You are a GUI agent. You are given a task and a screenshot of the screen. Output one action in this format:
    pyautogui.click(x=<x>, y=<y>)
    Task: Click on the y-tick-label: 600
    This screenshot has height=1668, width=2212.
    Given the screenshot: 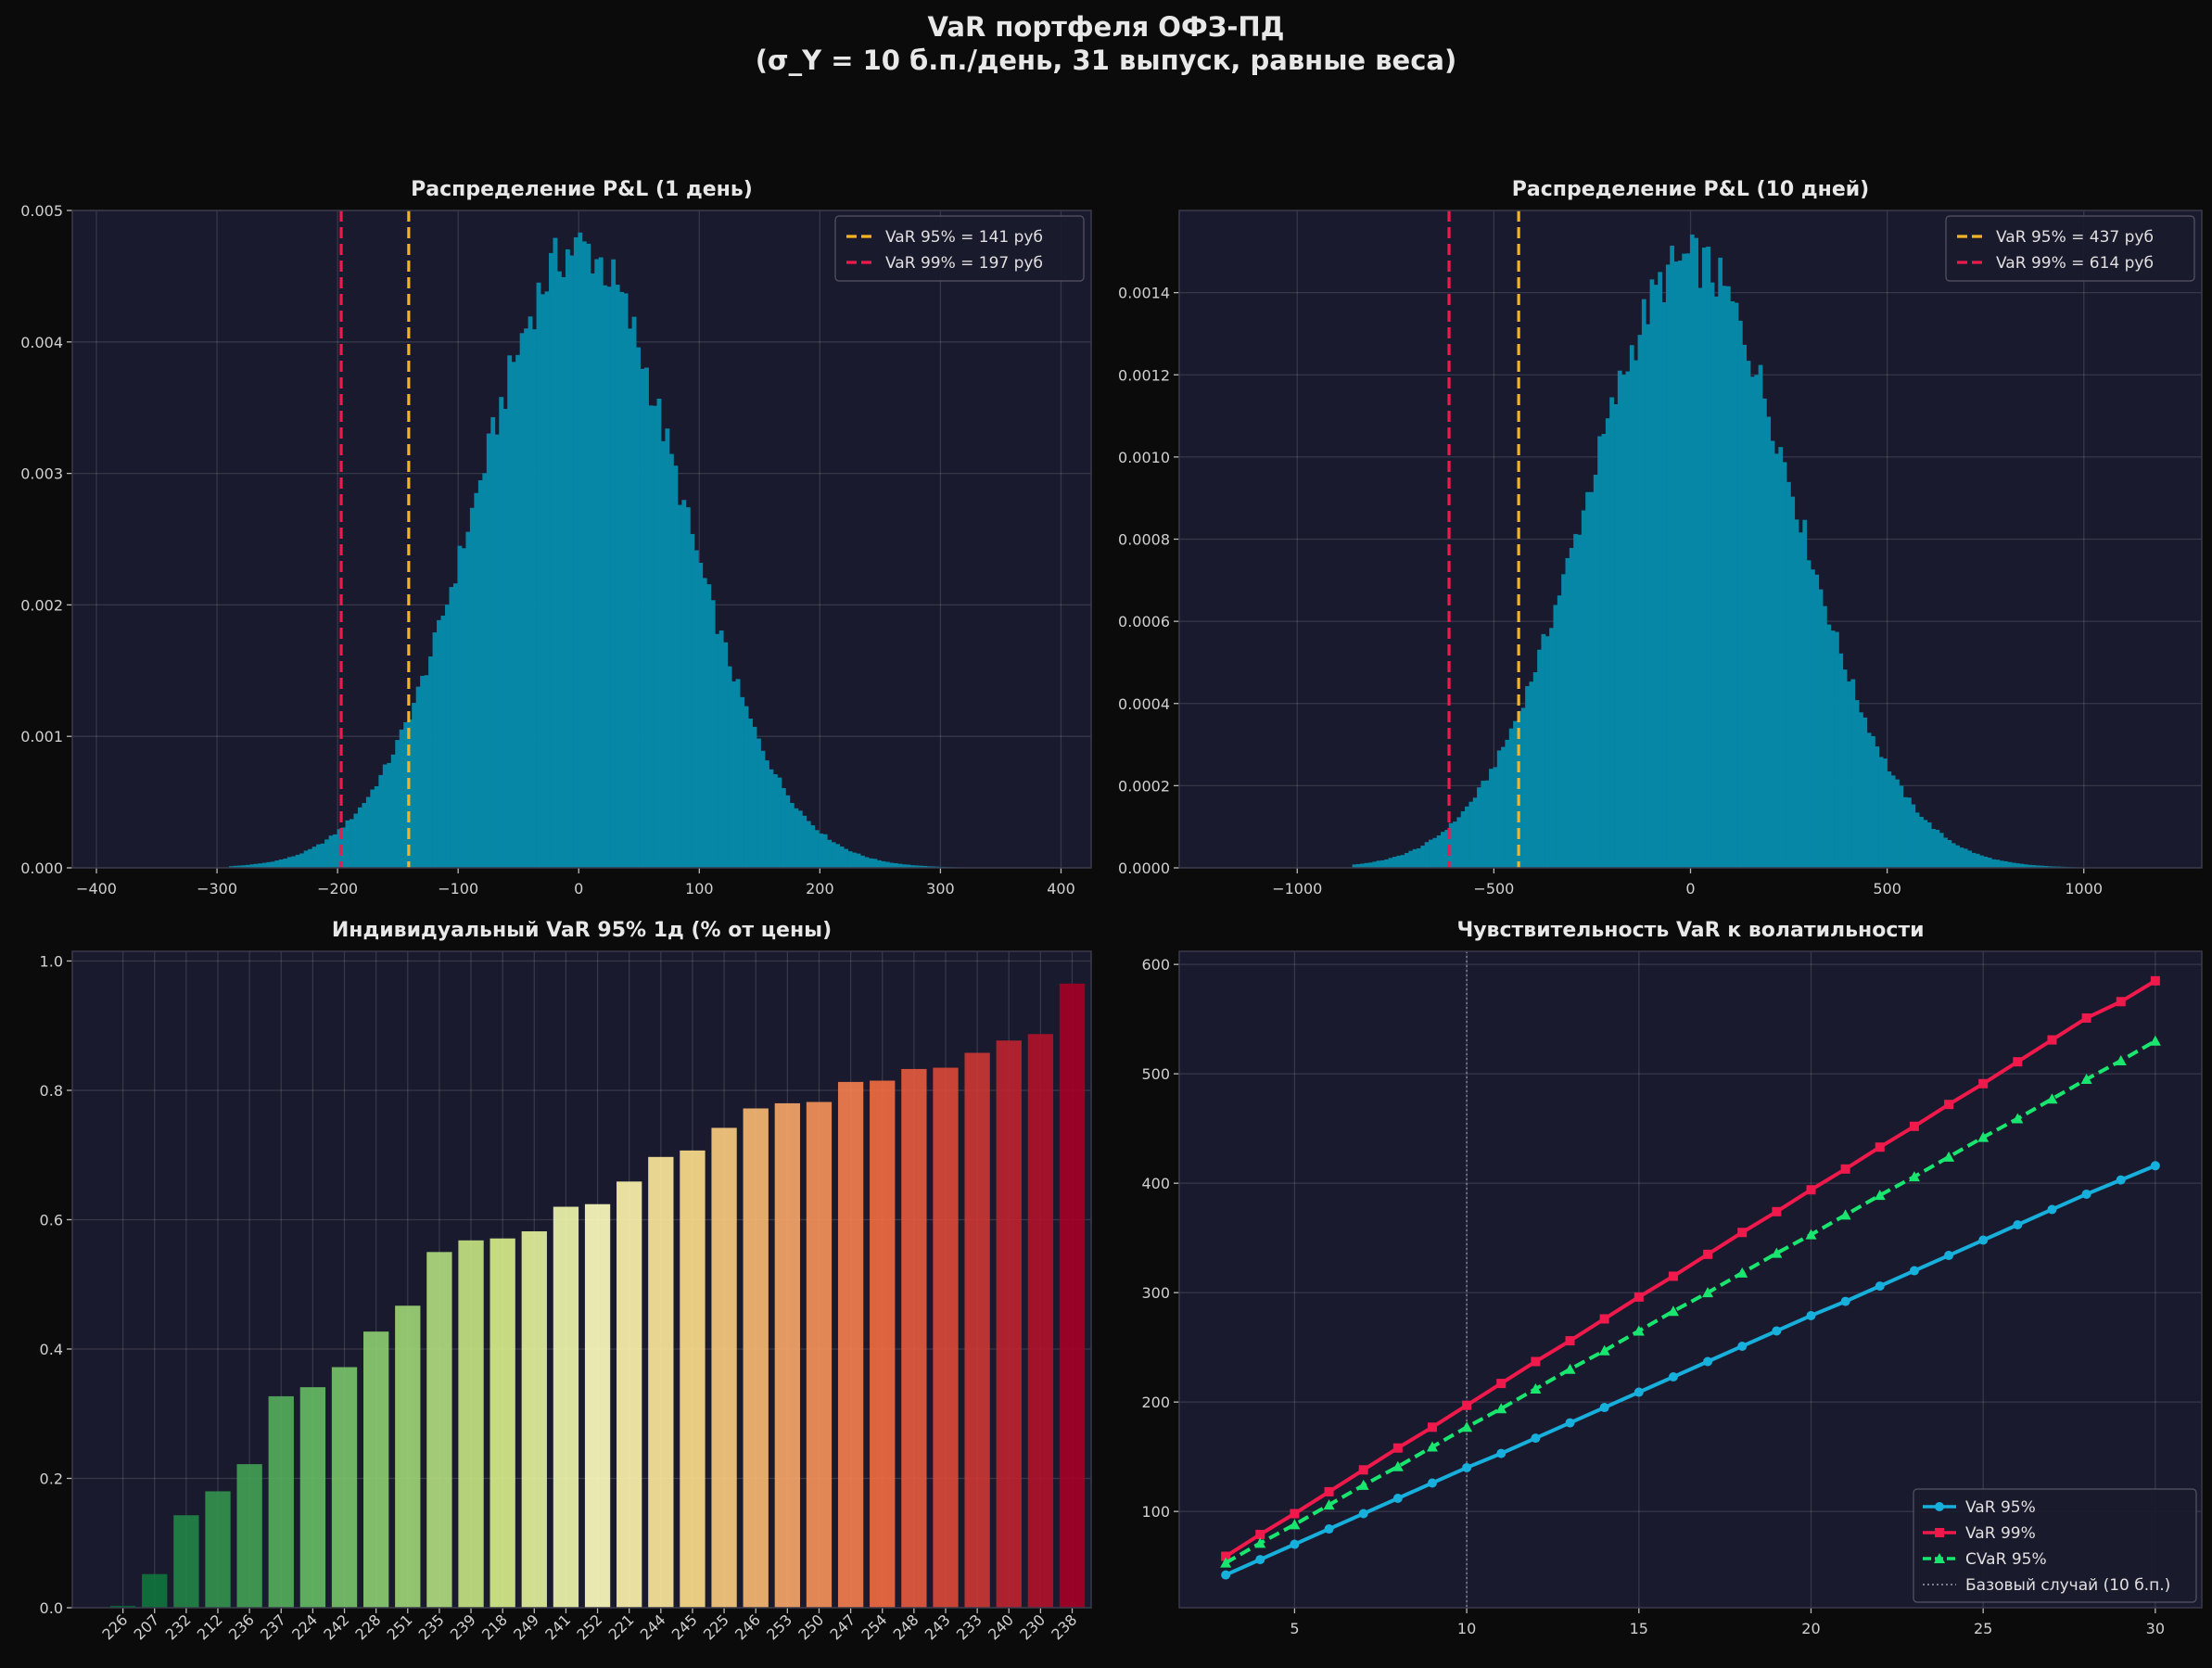 What is the action you would take?
    pyautogui.click(x=1155, y=965)
    